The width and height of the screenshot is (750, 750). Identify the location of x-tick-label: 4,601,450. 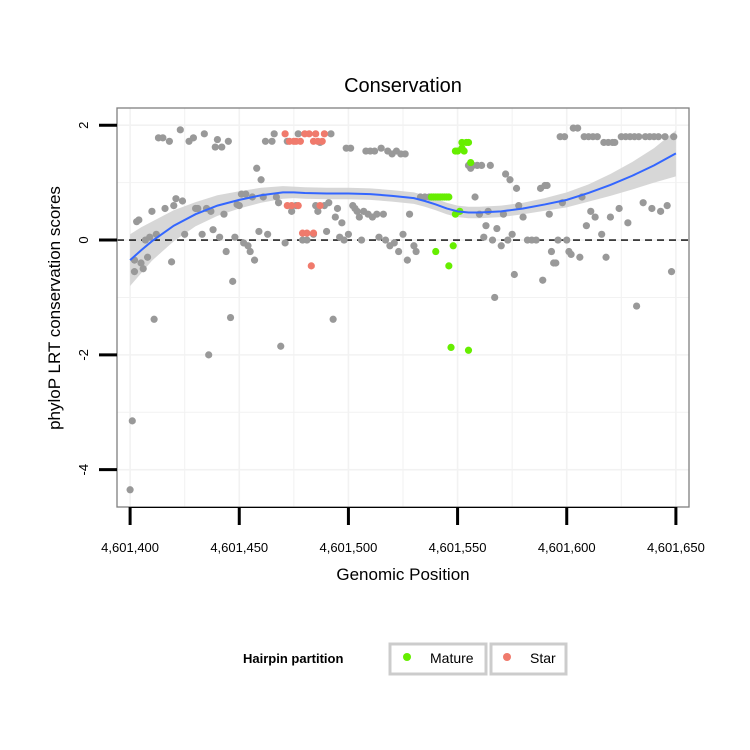
(239, 547).